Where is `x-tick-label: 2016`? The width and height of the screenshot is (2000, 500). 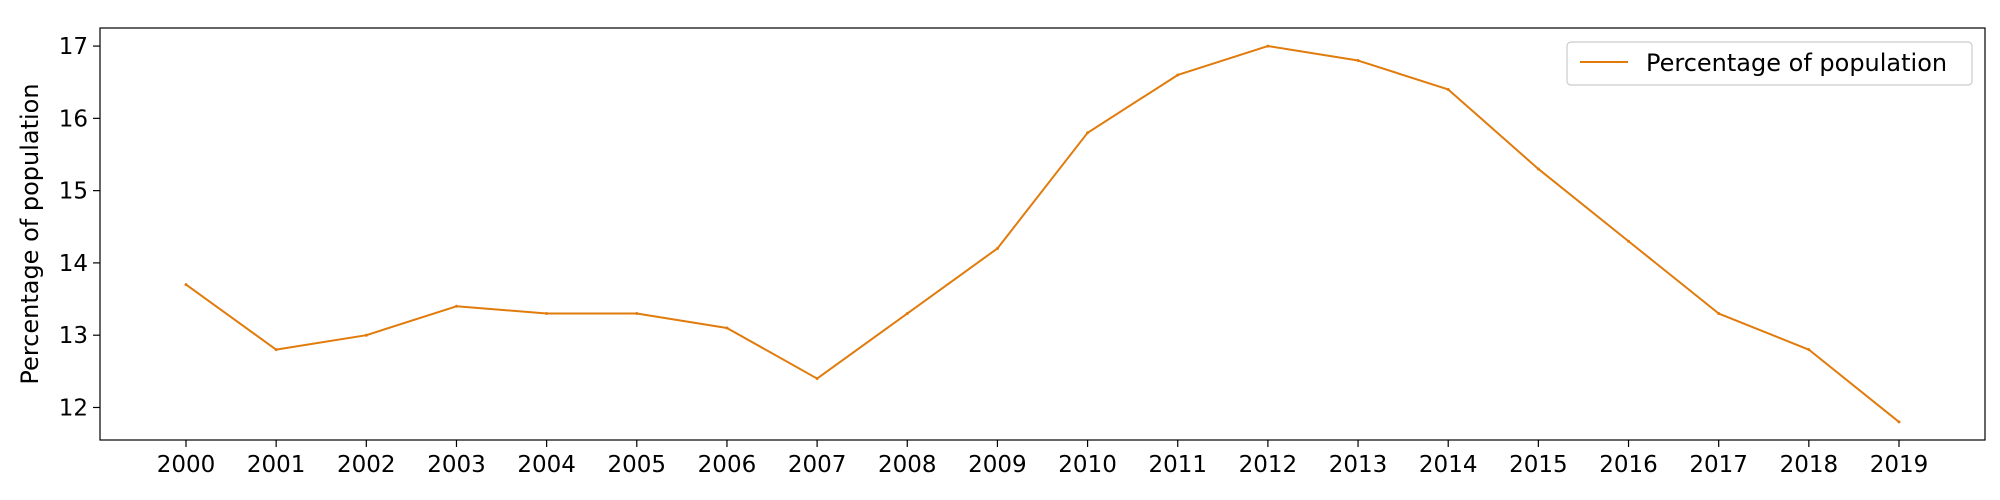
x-tick-label: 2016 is located at coordinates (1628, 465).